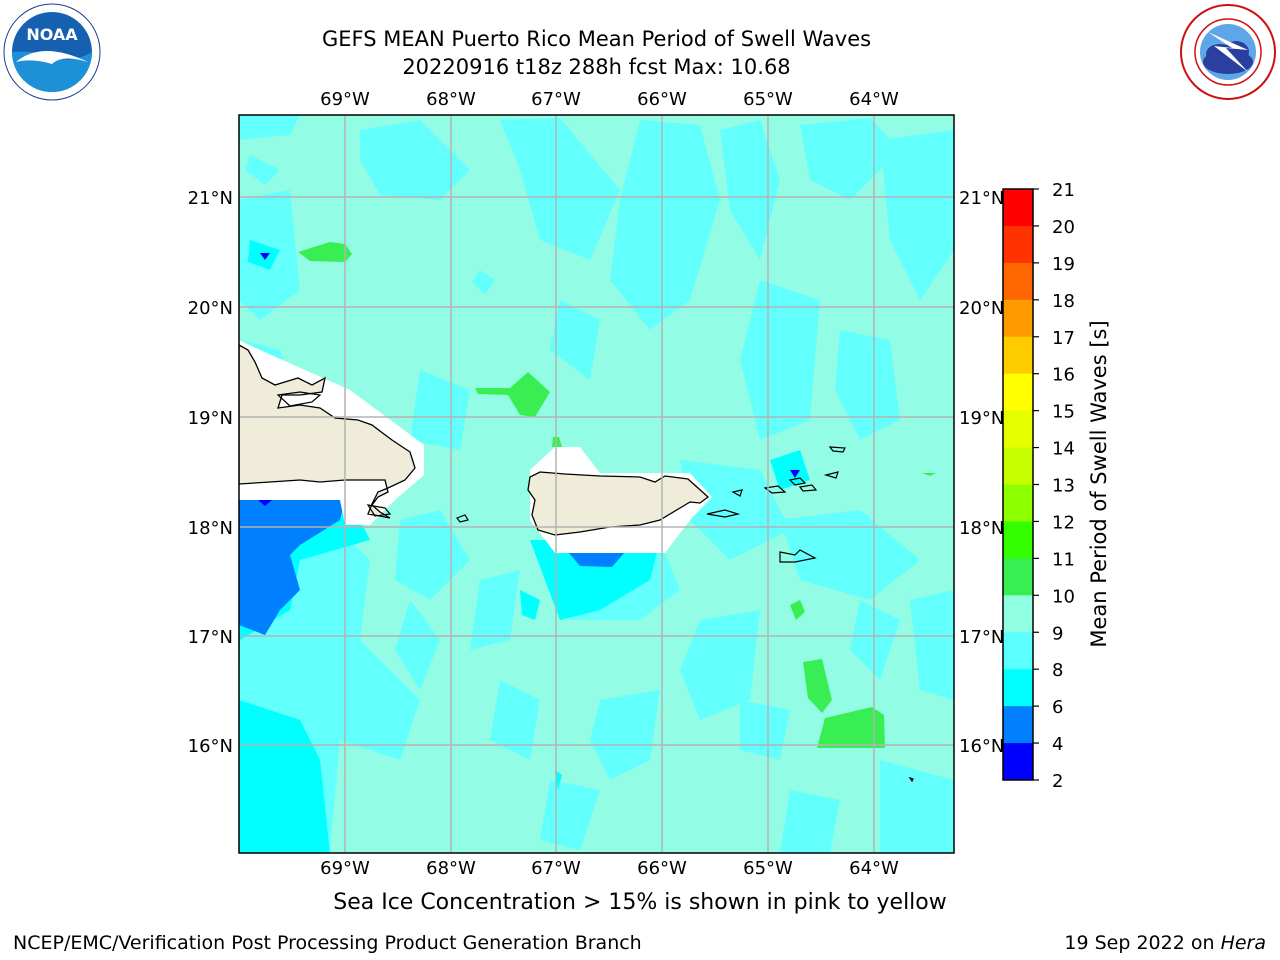 The width and height of the screenshot is (1280, 960). I want to click on colorbar-tick-label: 19, so click(1063, 264).